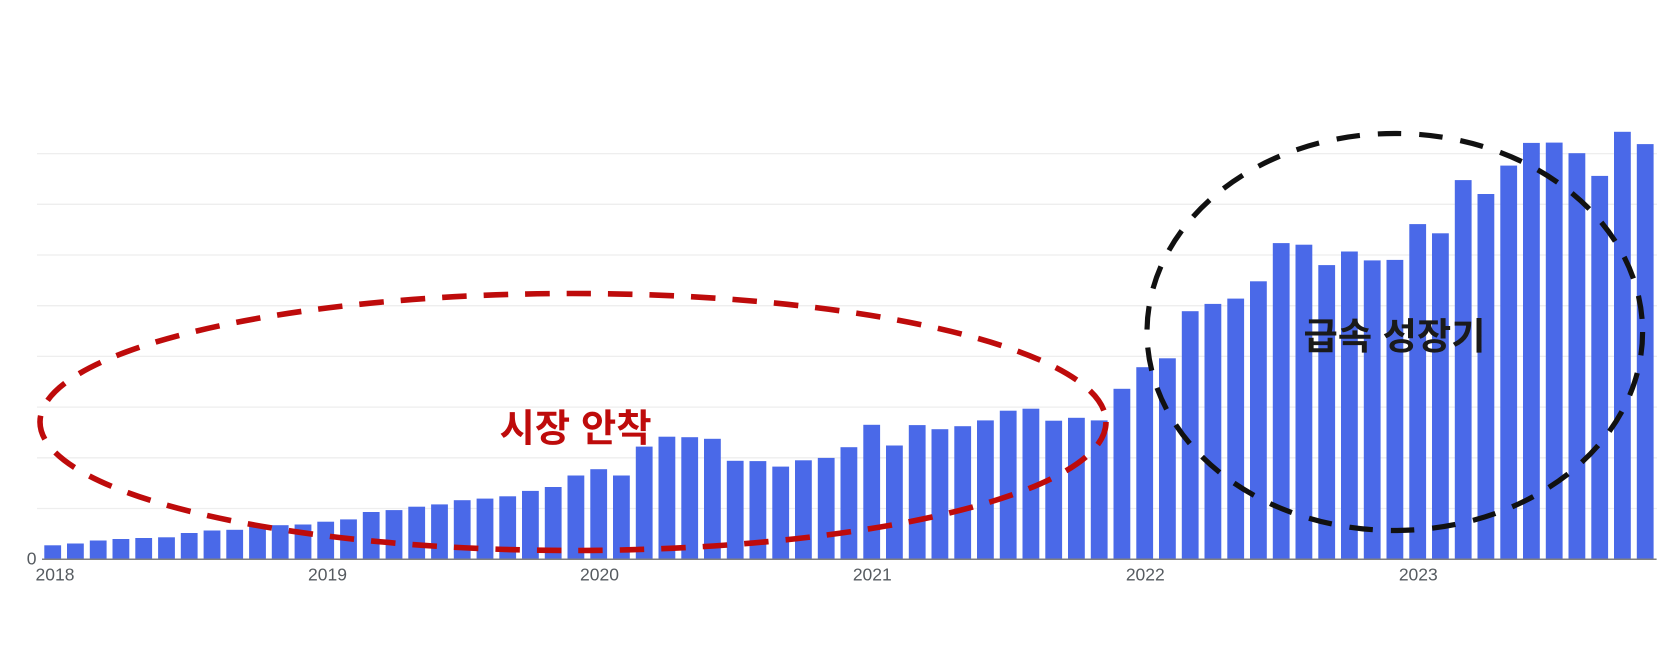 The image size is (1680, 649). Describe the element at coordinates (1145, 575) in the screenshot. I see `svg-text: 2022` at that location.